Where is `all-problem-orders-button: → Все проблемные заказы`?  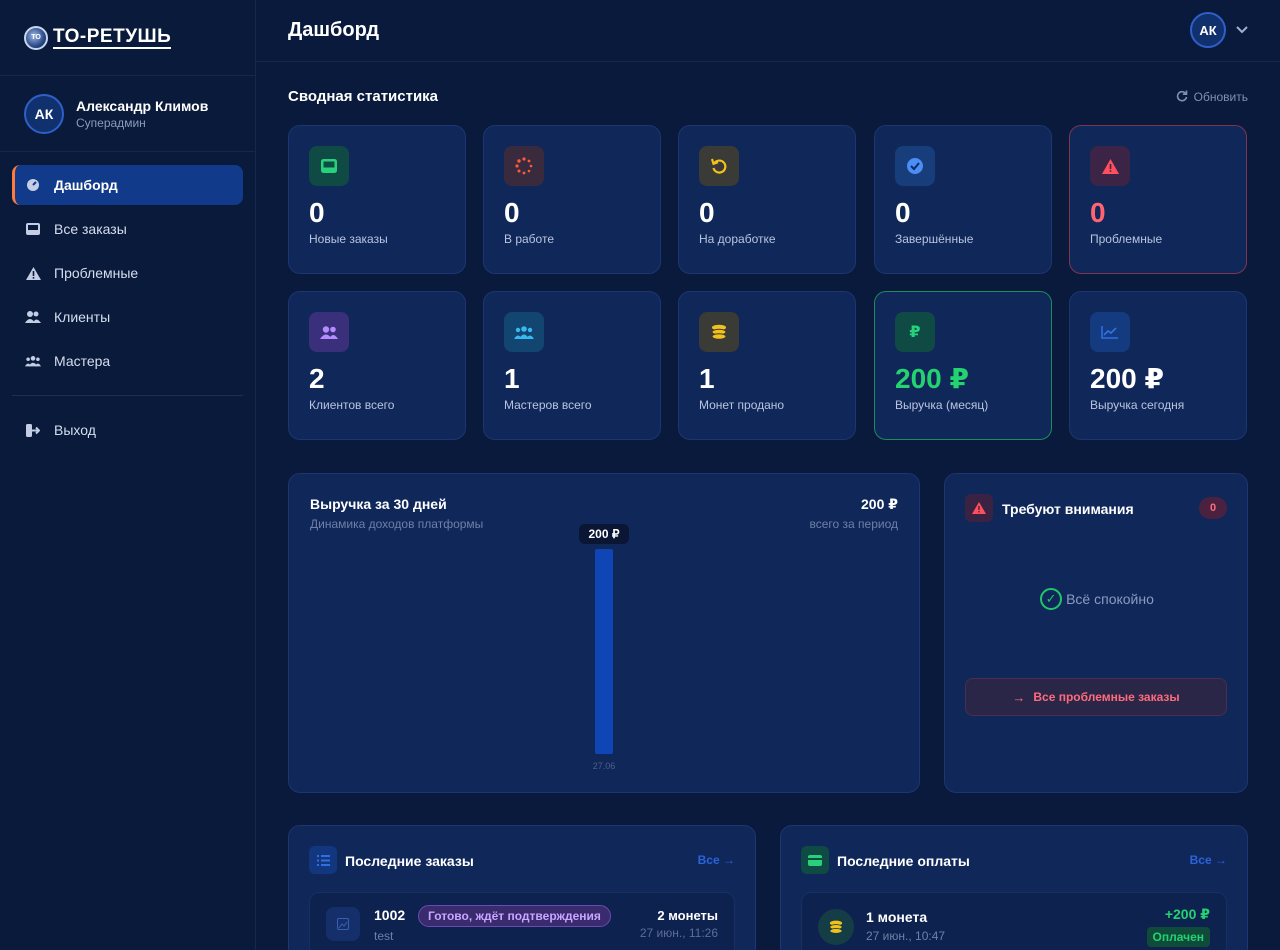 all-problem-orders-button: → Все проблемные заказы is located at coordinates (1096, 697).